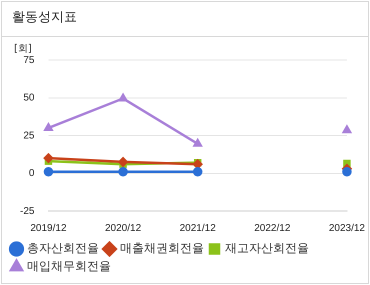  What do you see at coordinates (267, 248) in the screenshot?
I see `legend-label: 재고자산회전율` at bounding box center [267, 248].